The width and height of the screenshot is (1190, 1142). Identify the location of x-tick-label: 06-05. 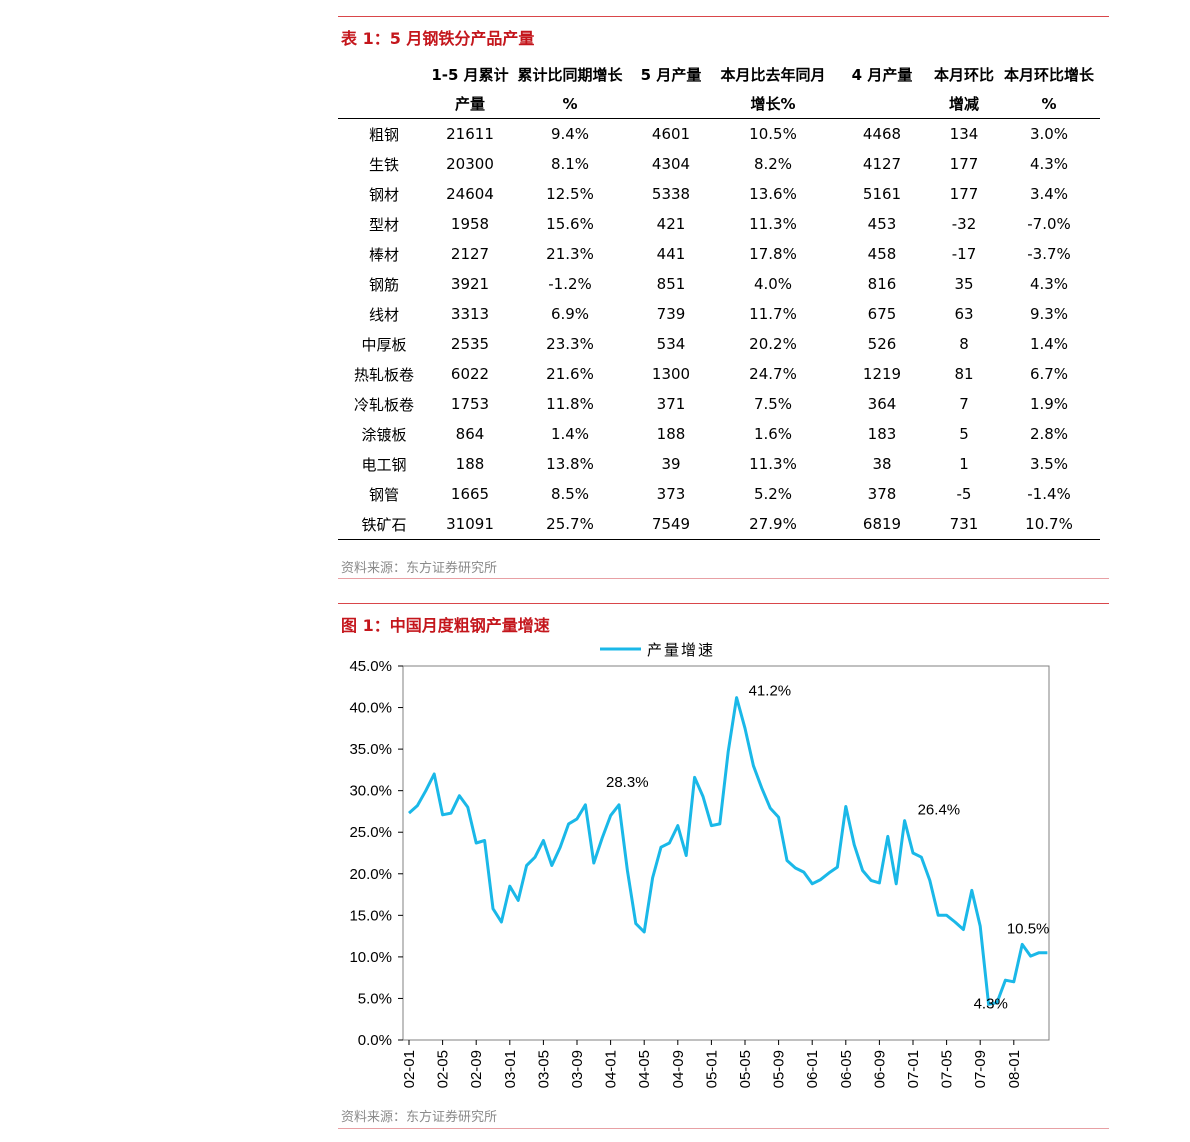
(846, 1069).